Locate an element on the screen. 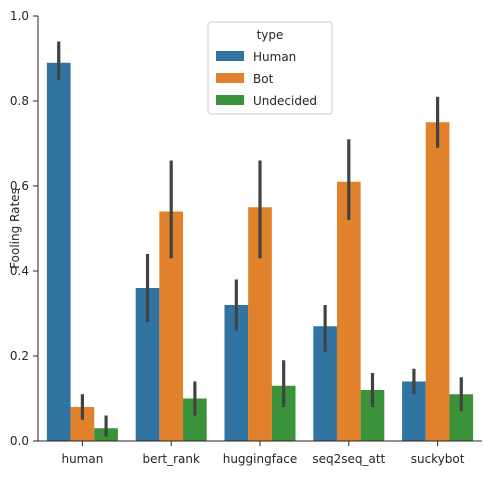 Image resolution: width=490 pixels, height=479 pixels. y-axis-label: Fooling Rates is located at coordinates (15, 228).